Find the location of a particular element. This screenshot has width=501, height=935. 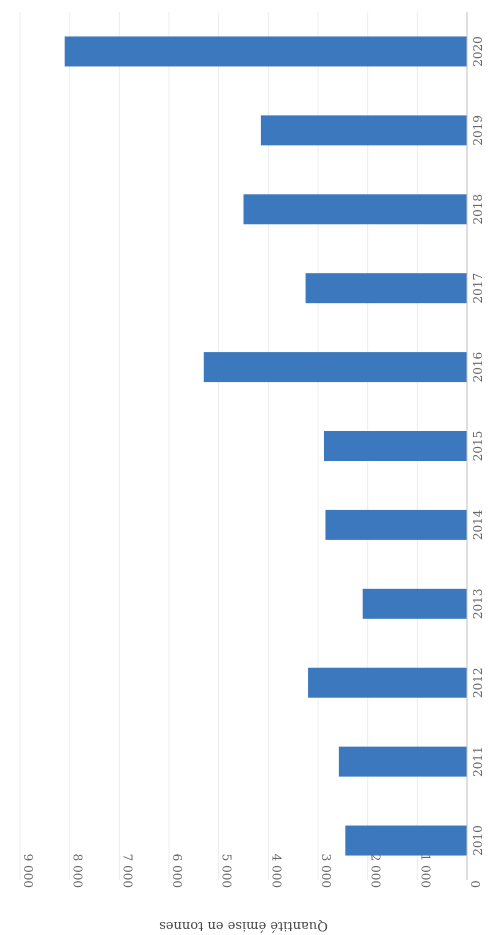

category-tick-label: 2017 is located at coordinates (478, 288).